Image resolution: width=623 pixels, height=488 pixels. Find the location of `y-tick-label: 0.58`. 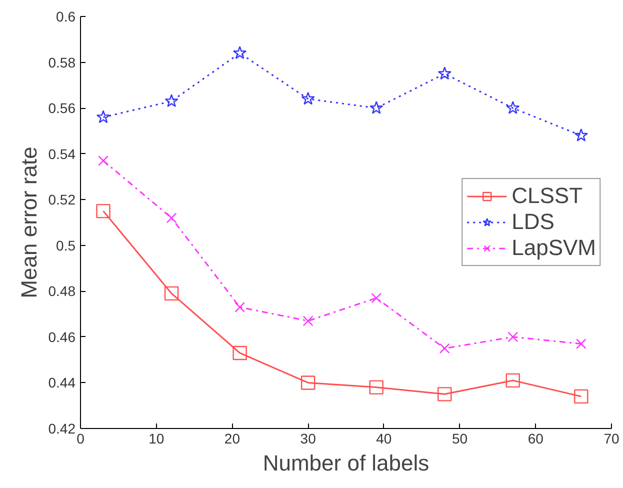

y-tick-label: 0.58 is located at coordinates (62, 62).